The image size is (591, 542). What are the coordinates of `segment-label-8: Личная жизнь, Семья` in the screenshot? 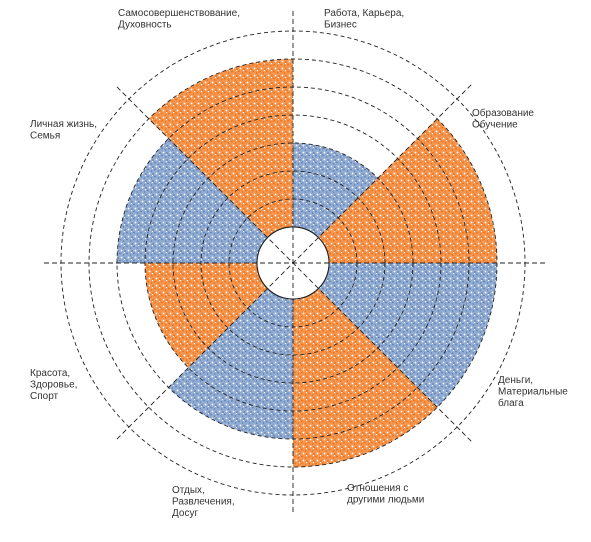 It's located at (63, 130).